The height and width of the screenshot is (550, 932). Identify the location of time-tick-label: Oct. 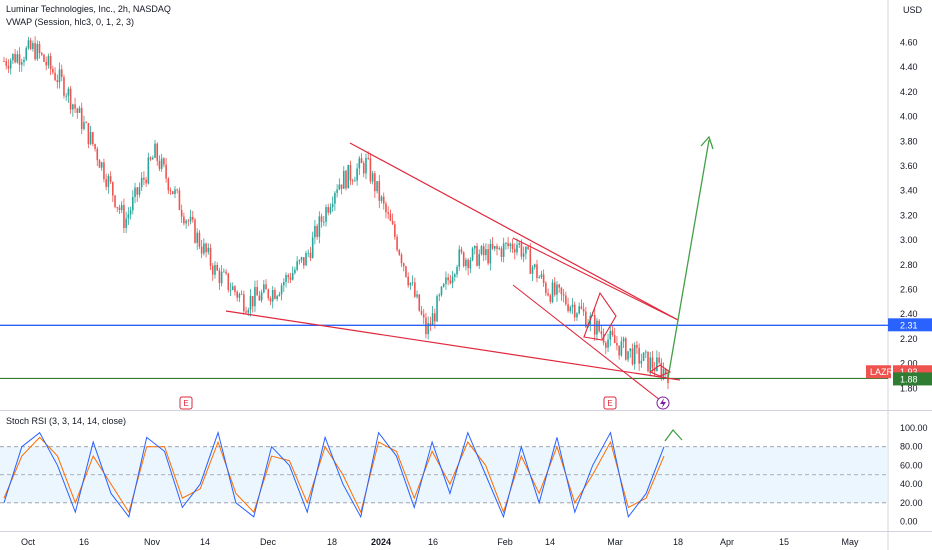
(28, 542).